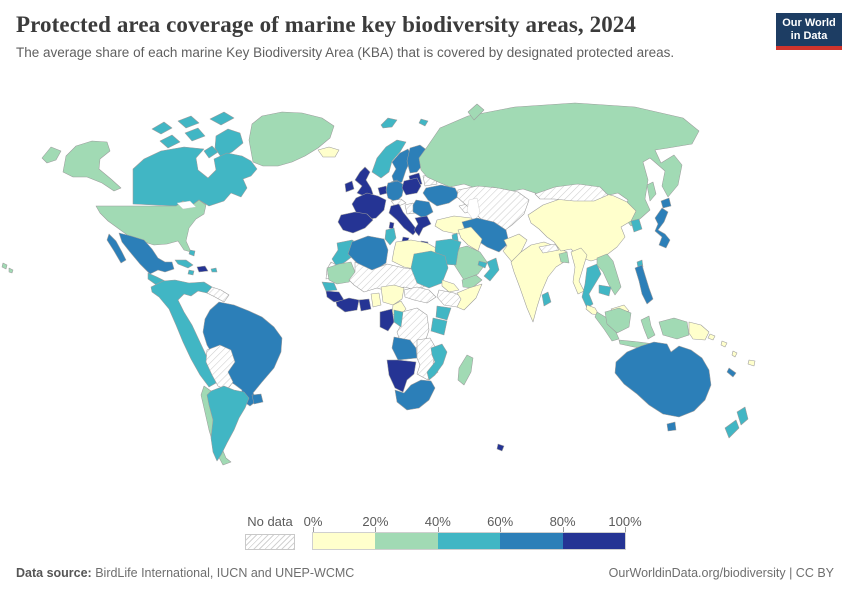 This screenshot has height=600, width=850. I want to click on region-greece: Greece: 80-100%, so click(422, 226).